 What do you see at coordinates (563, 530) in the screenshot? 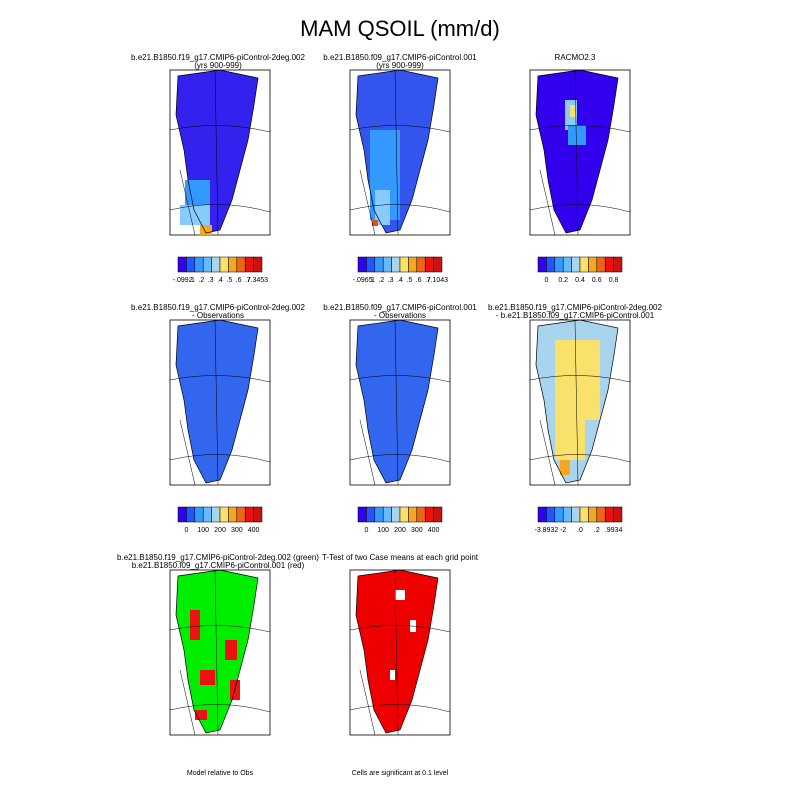
I see `colorbar-label: -2` at bounding box center [563, 530].